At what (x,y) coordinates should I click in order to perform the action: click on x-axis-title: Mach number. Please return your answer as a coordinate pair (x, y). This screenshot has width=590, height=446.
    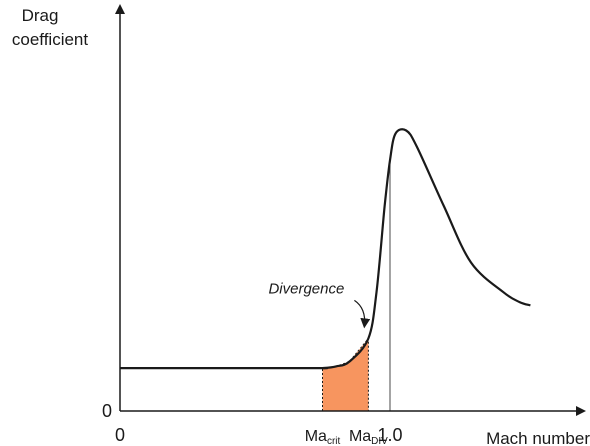
    Looking at the image, I should click on (538, 437).